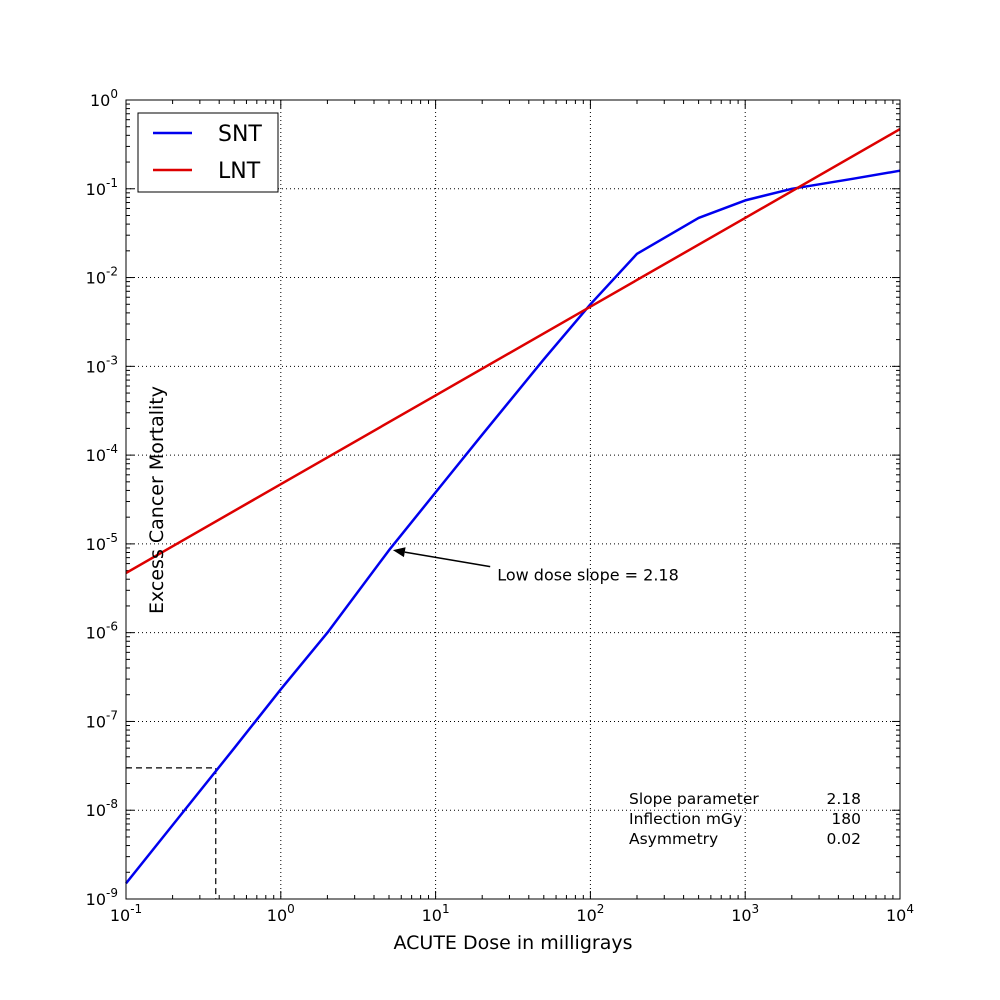  Describe the element at coordinates (112, 272) in the screenshot. I see `y-tick-label-exponent: -2` at that location.